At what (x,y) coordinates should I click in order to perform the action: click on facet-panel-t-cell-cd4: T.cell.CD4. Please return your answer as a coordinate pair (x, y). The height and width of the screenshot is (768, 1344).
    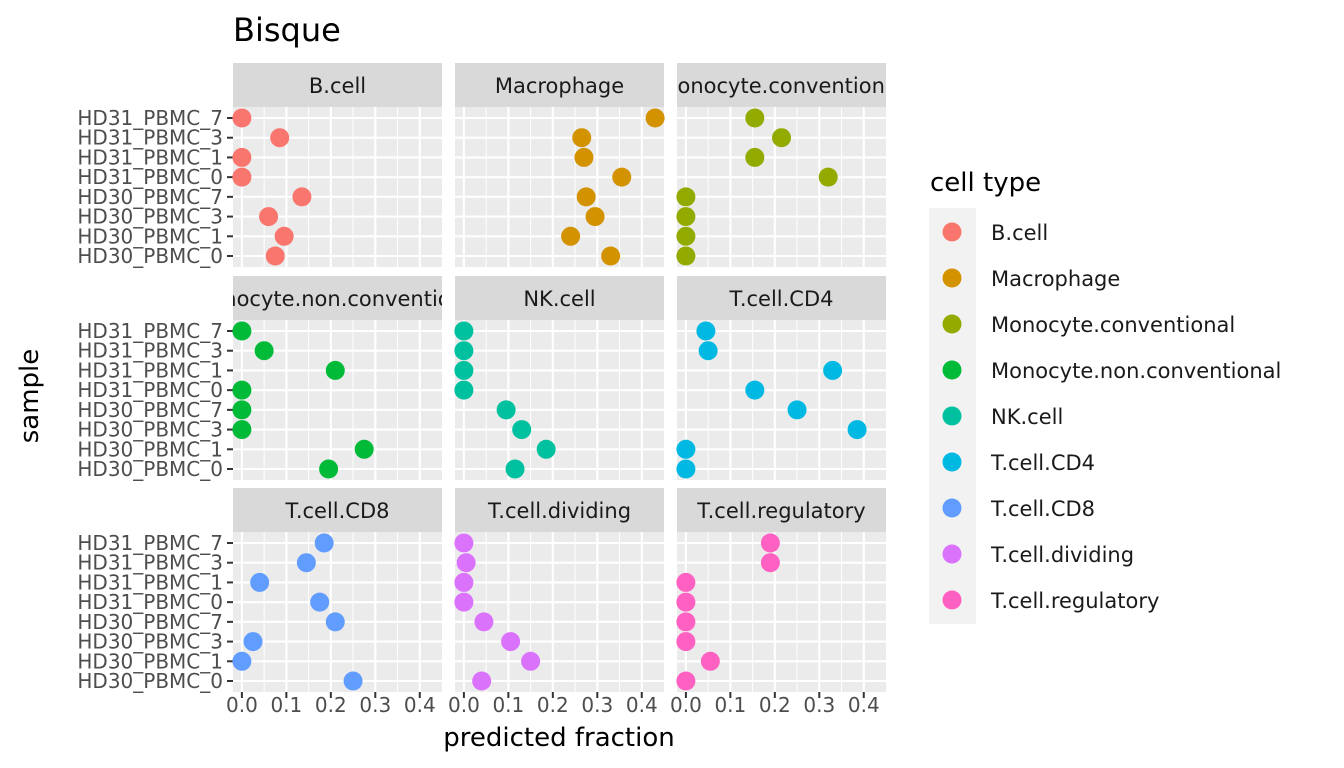
    Looking at the image, I should click on (781, 378).